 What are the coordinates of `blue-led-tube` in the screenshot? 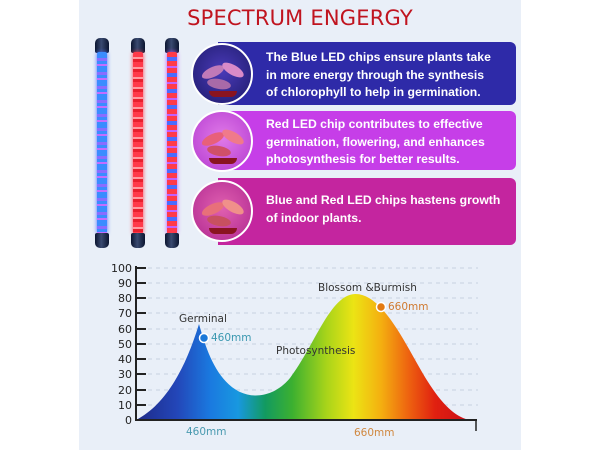 It's located at (102, 143).